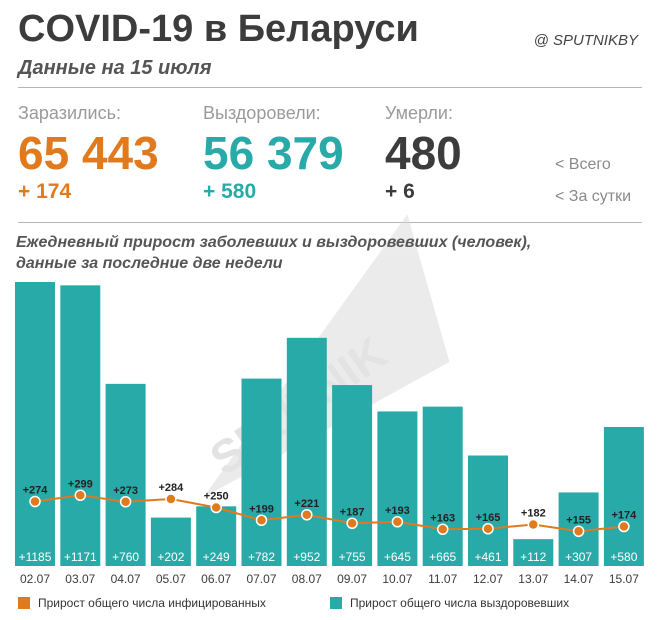 The width and height of the screenshot is (660, 620). What do you see at coordinates (352, 557) in the screenshot?
I see `recovered-value-label: +755` at bounding box center [352, 557].